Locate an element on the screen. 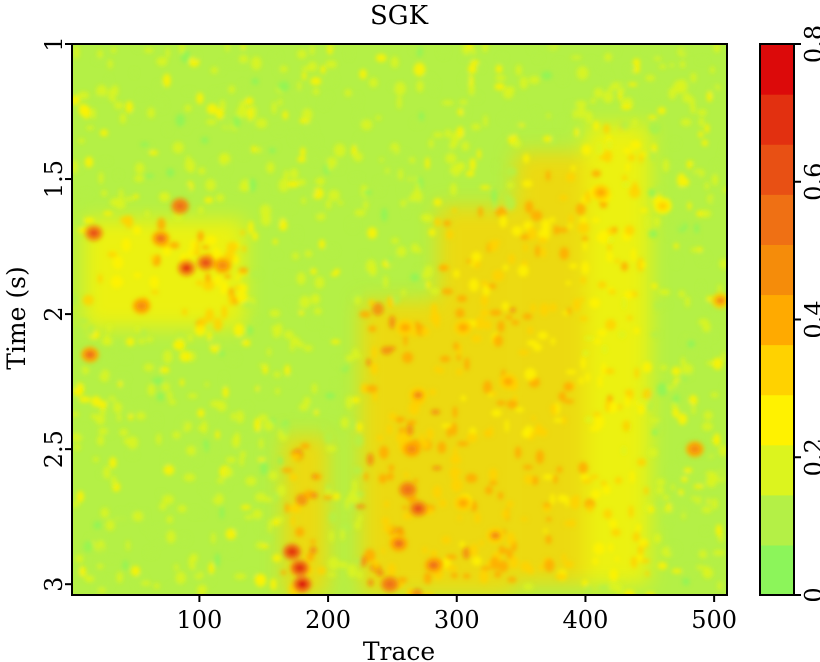 Image resolution: width=820 pixels, height=662 pixels. y-tick-label: 3 is located at coordinates (54, 584).